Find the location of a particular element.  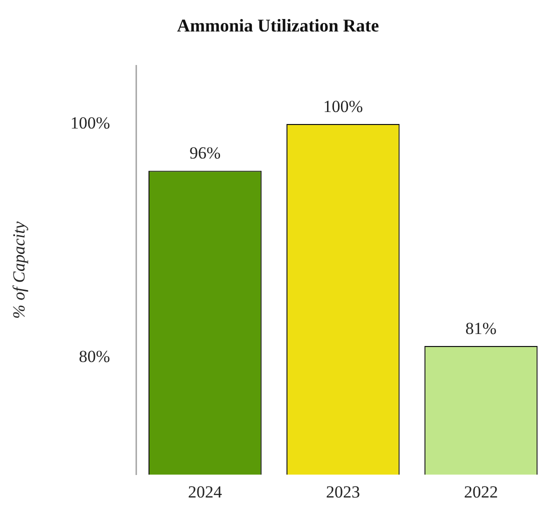

chart-title: Ammonia Utilization Rate is located at coordinates (278, 25).